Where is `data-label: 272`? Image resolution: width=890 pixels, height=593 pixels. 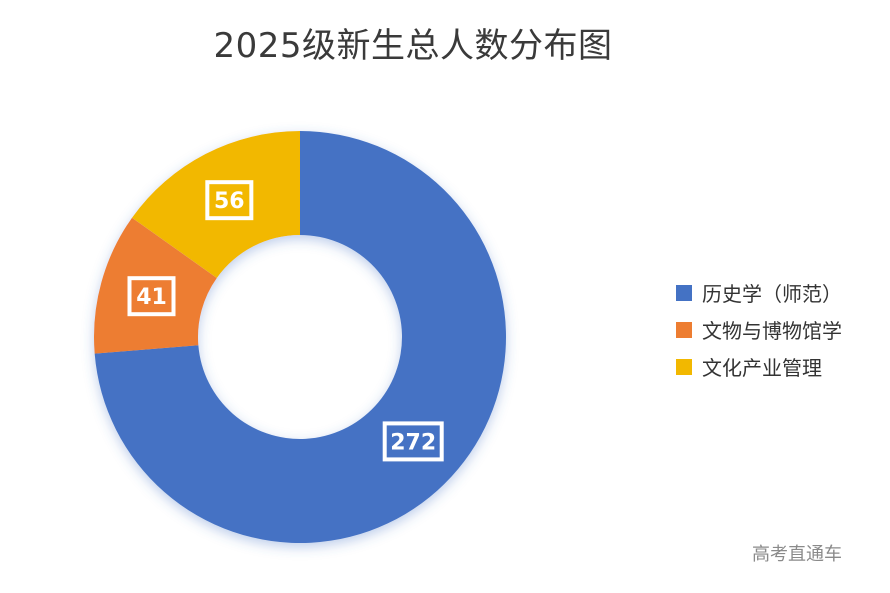
data-label: 272 is located at coordinates (413, 442).